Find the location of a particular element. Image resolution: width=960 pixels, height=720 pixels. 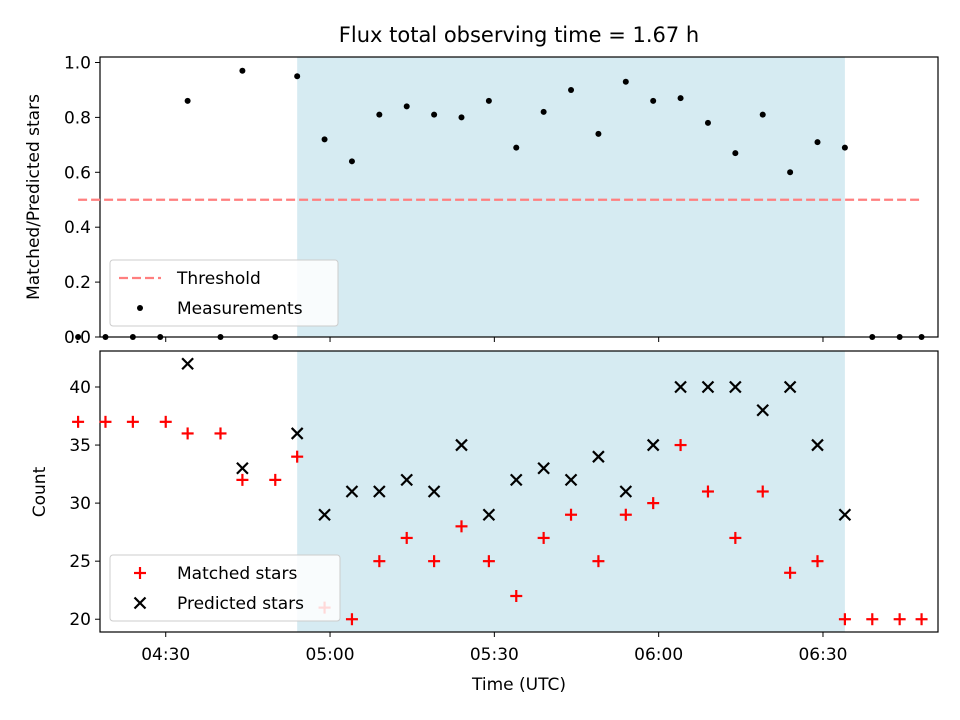

legend-label: Predicted stars is located at coordinates (240, 604).